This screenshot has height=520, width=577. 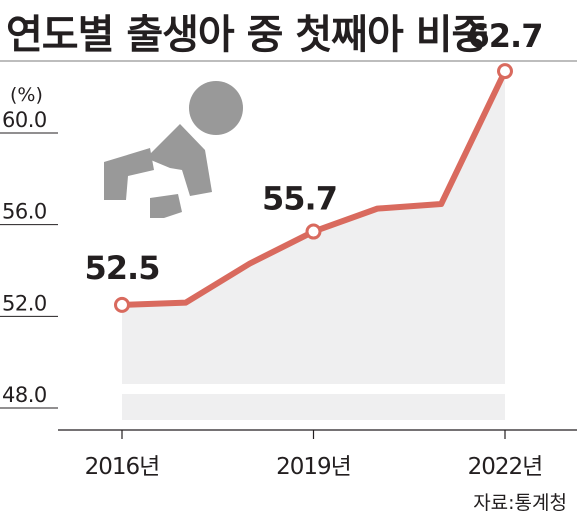 What do you see at coordinates (313, 467) in the screenshot?
I see `x-tick-label: 2019년` at bounding box center [313, 467].